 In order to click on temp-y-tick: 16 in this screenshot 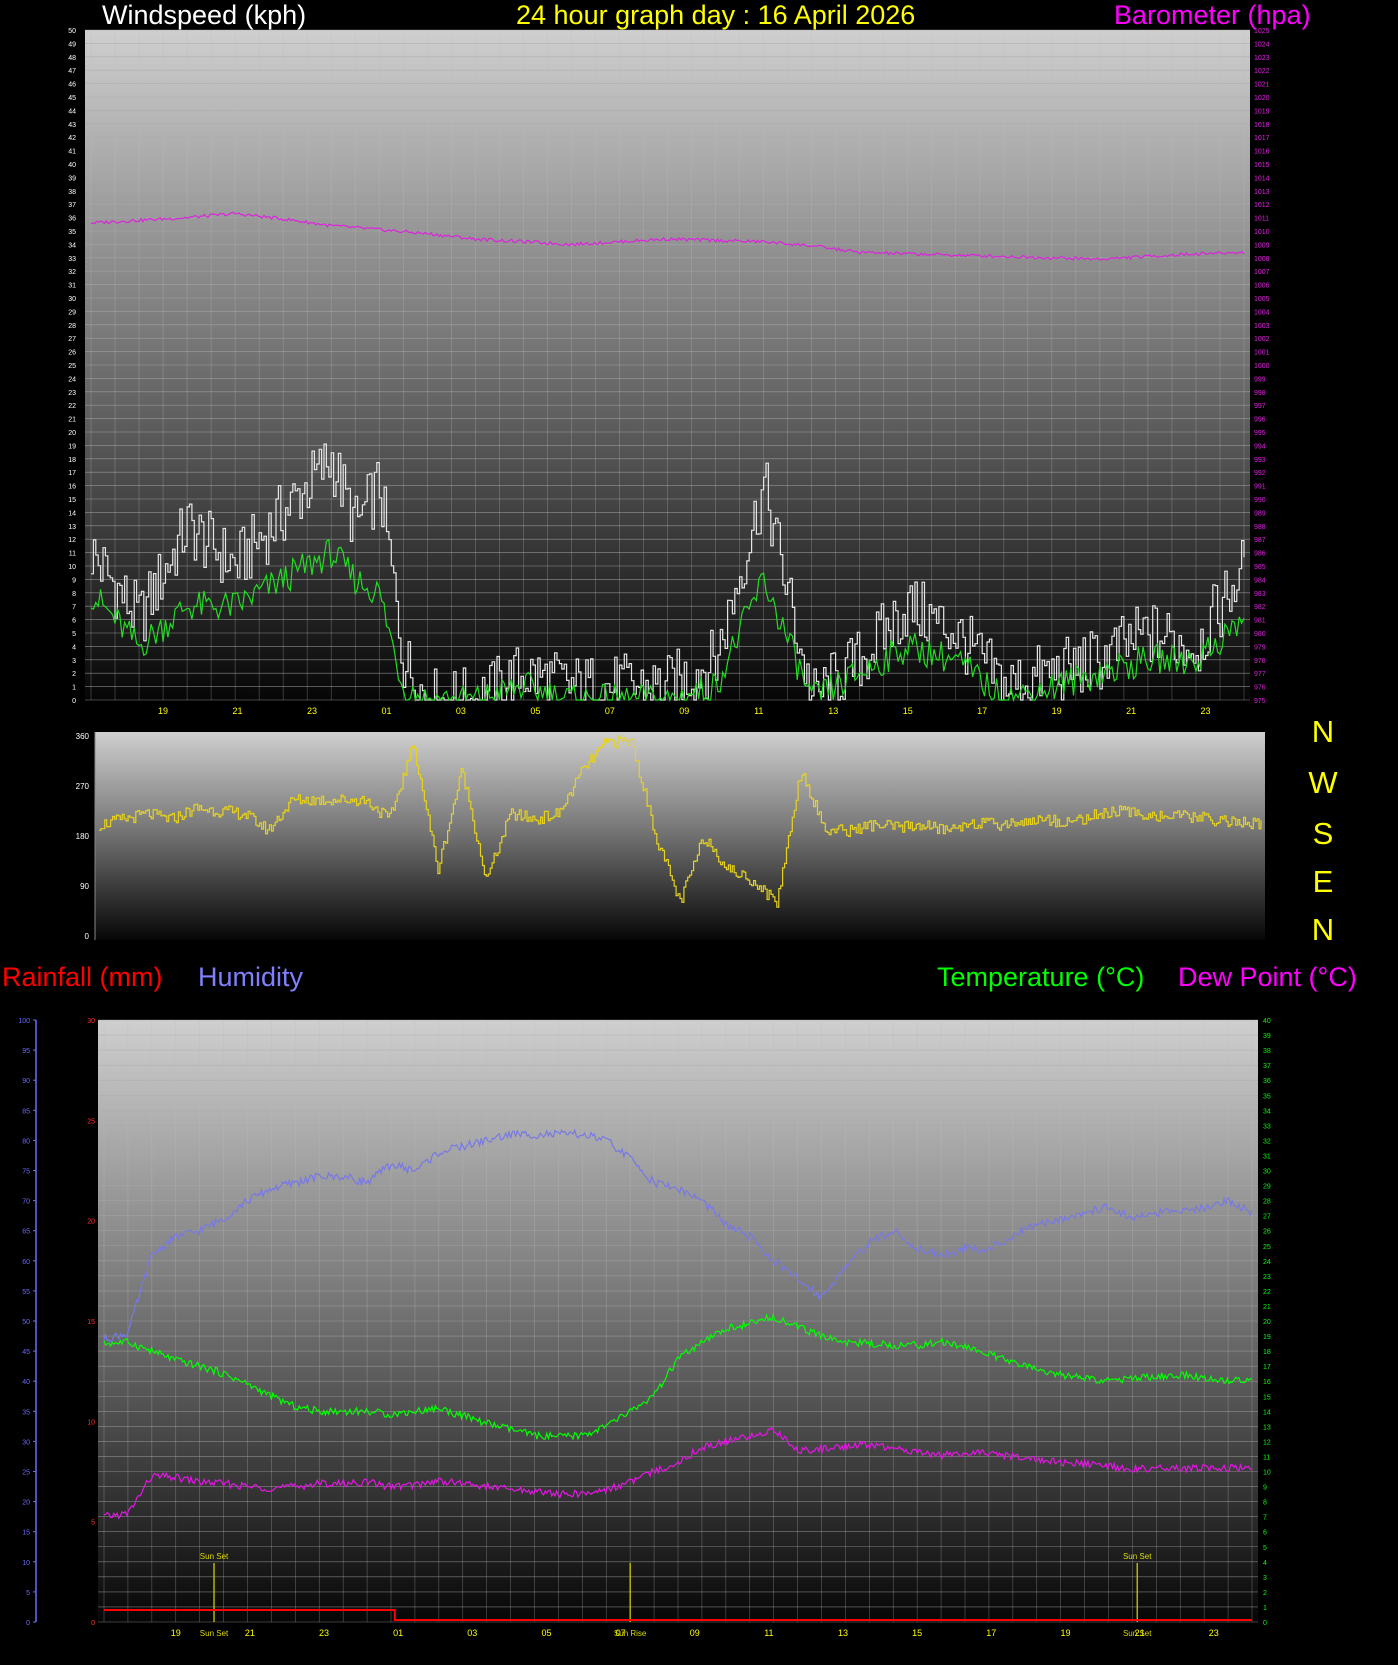, I will do `click(1267, 1382)`.